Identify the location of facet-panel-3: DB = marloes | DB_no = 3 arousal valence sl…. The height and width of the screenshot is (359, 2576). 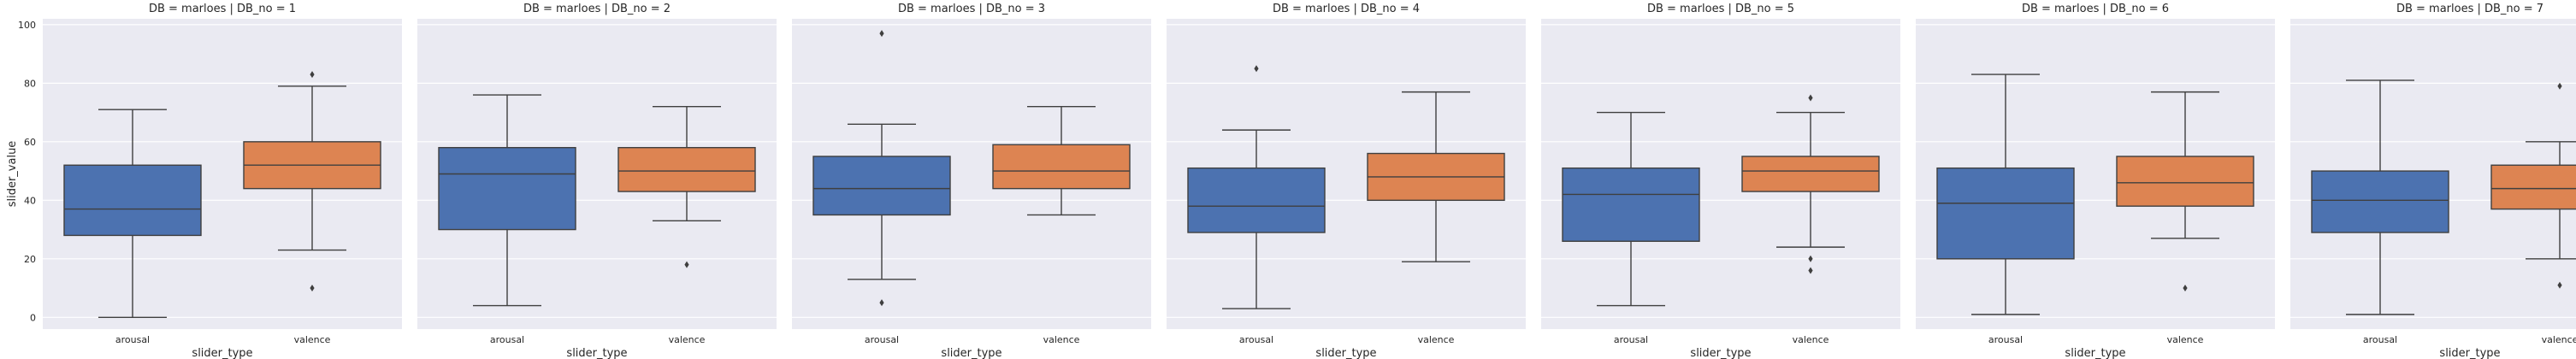
(971, 181).